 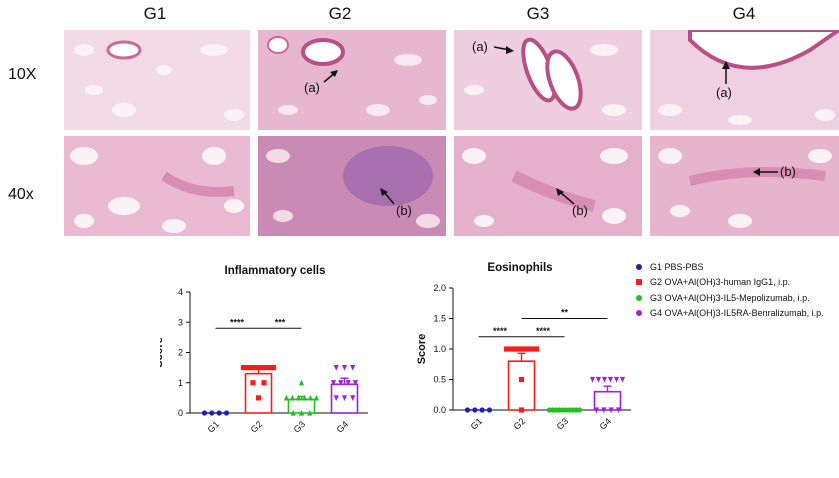 I want to click on micrograph-g3-10x: (a), so click(x=548, y=80).